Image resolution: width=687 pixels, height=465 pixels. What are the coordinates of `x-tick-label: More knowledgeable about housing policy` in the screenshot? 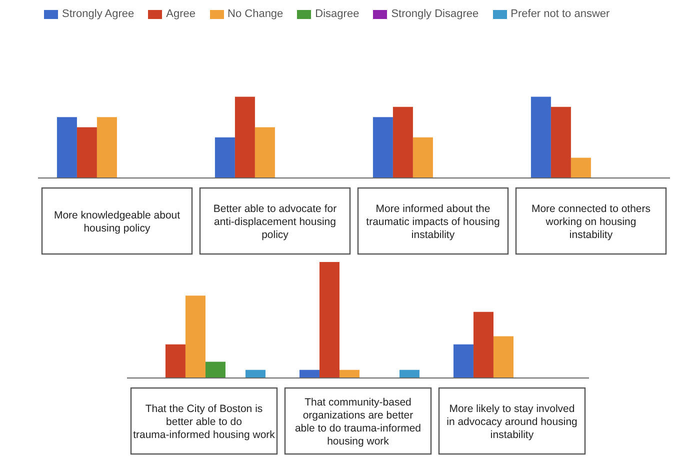 It's located at (117, 222).